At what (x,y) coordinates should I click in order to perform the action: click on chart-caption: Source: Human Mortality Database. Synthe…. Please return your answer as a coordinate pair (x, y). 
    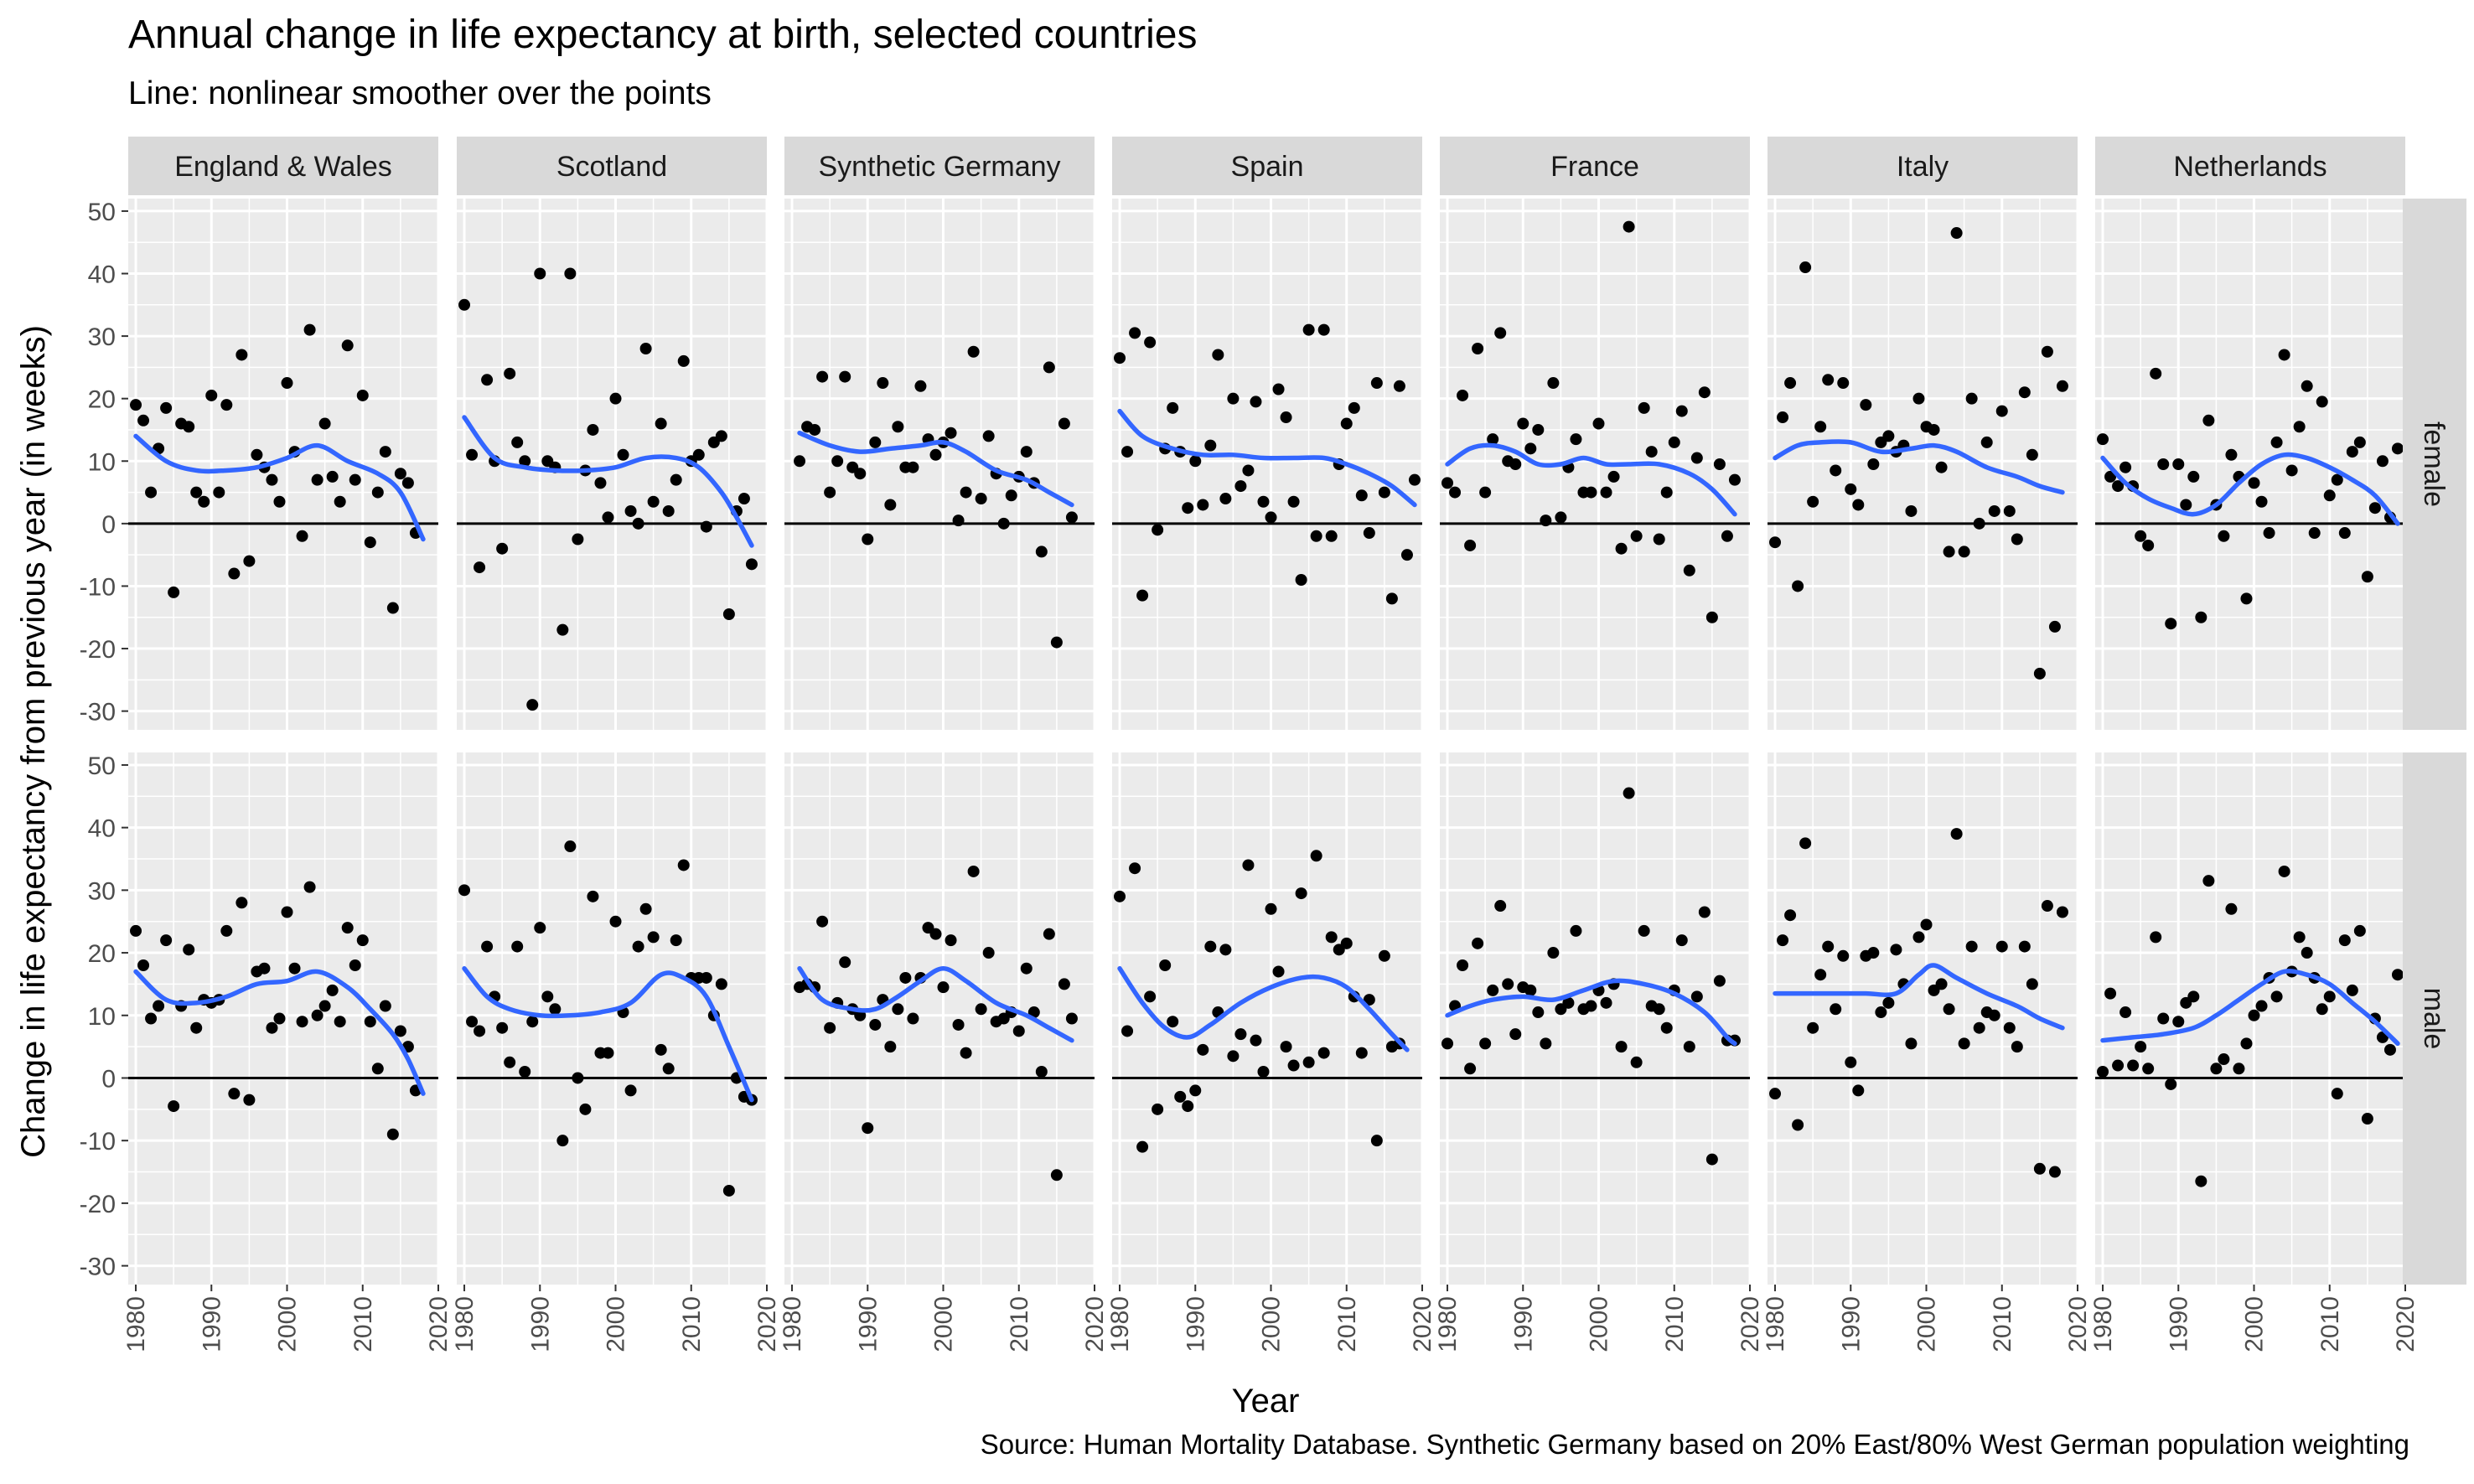
    Looking at the image, I should click on (1694, 1444).